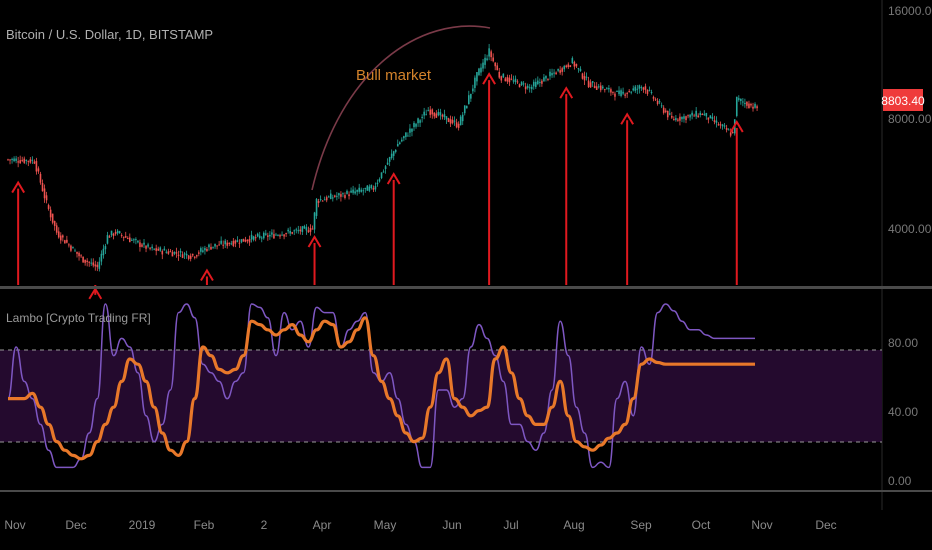 The width and height of the screenshot is (932, 550). I want to click on time-axis-label: Sep, so click(641, 525).